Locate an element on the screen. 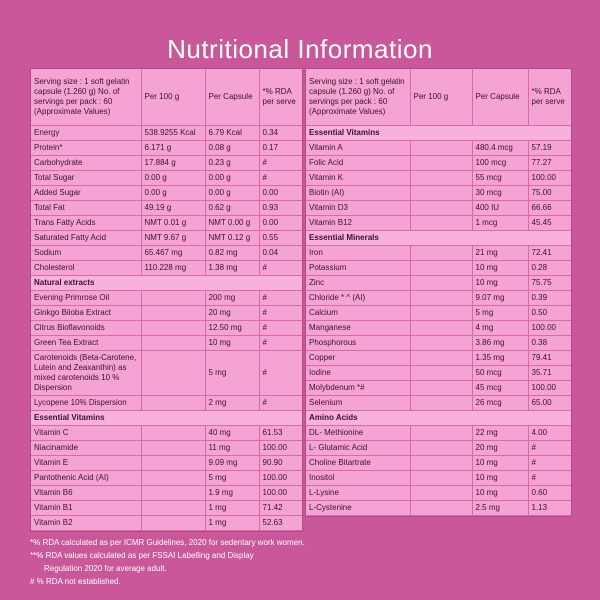 This screenshot has height=600, width=600. nutrient-name: Vitamin B6 is located at coordinates (86, 493).